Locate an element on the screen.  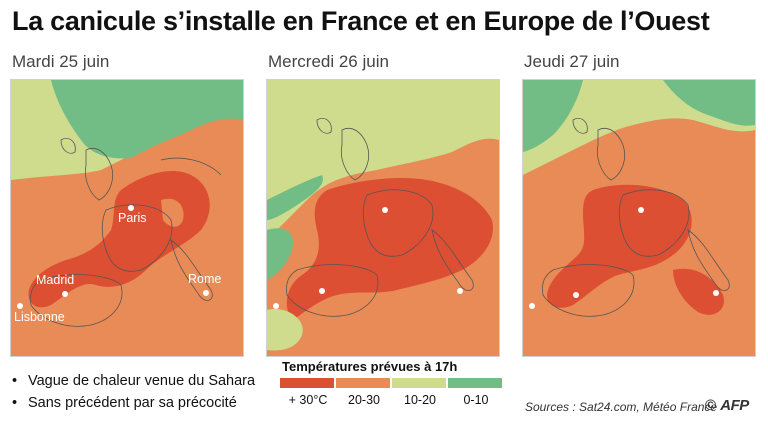
city-label-paris: Paris is located at coordinates (132, 218).